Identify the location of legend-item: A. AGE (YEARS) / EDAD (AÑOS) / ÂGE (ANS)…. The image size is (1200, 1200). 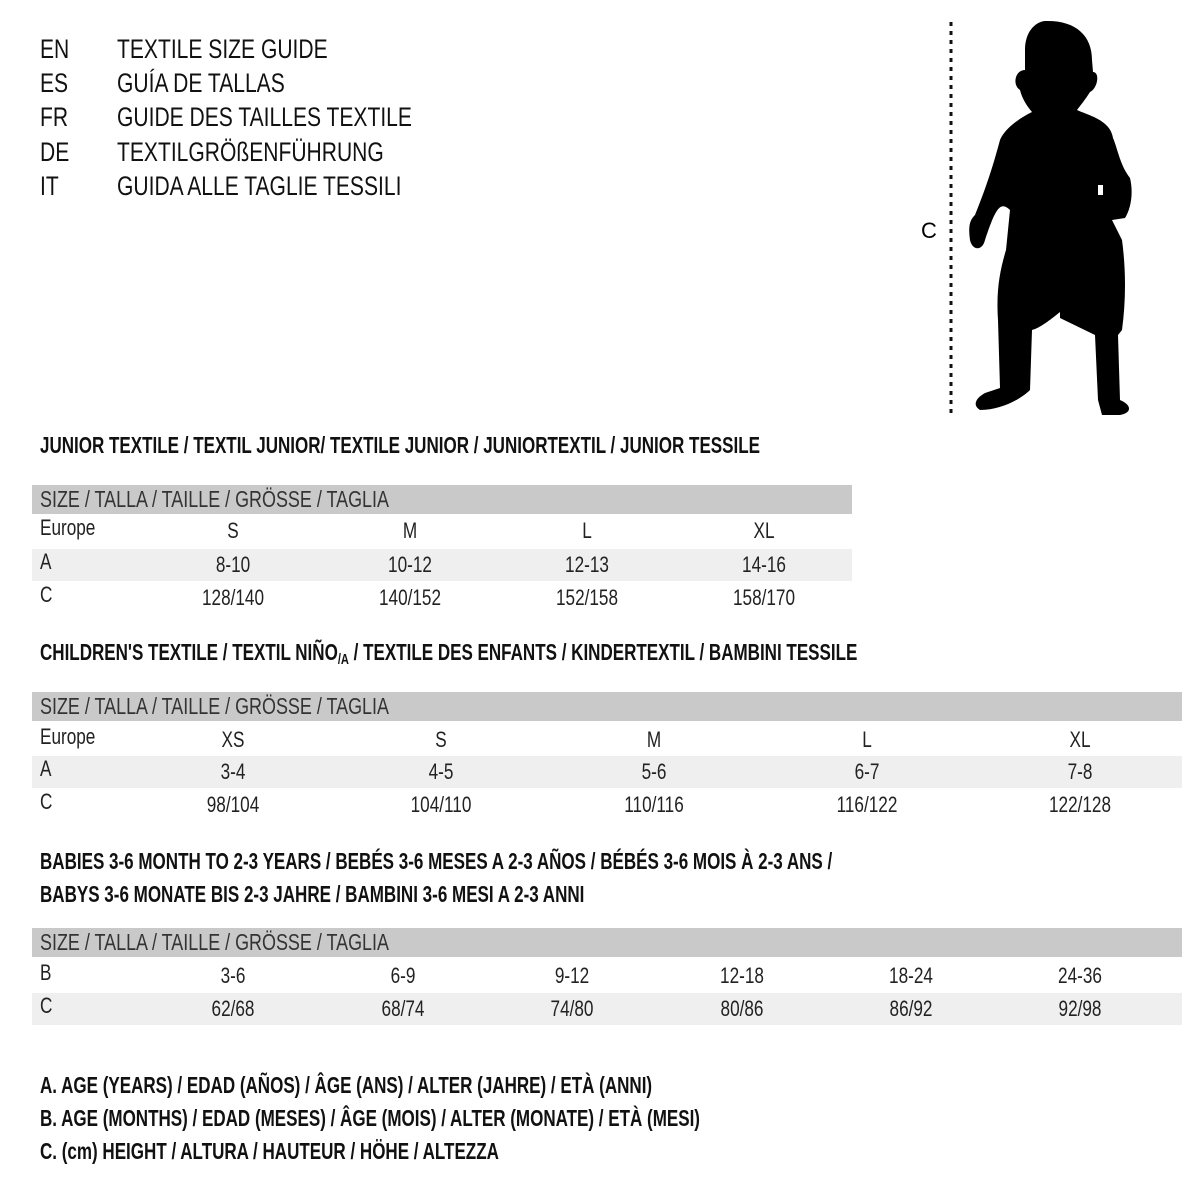
(453, 1085).